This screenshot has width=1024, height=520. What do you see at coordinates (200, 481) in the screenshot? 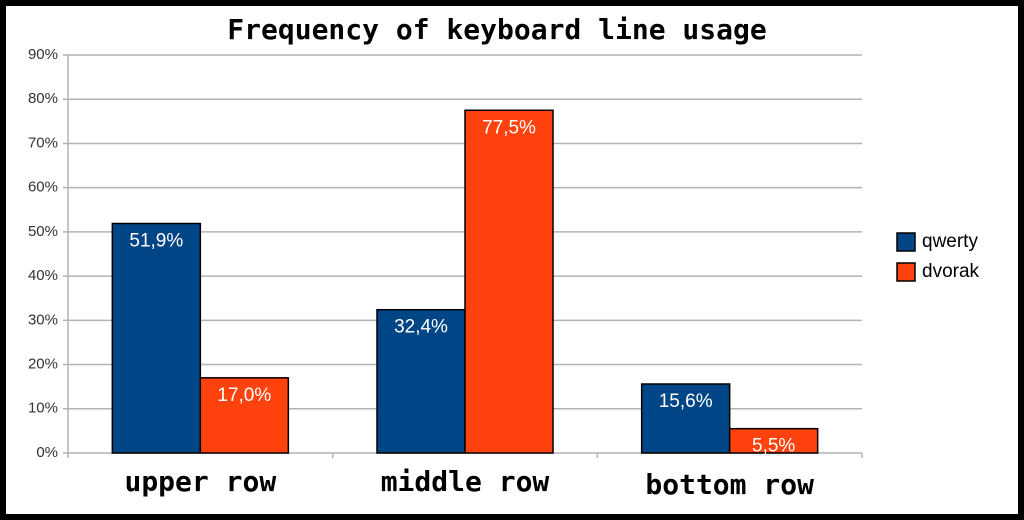
I see `x-tick-label: upper row` at bounding box center [200, 481].